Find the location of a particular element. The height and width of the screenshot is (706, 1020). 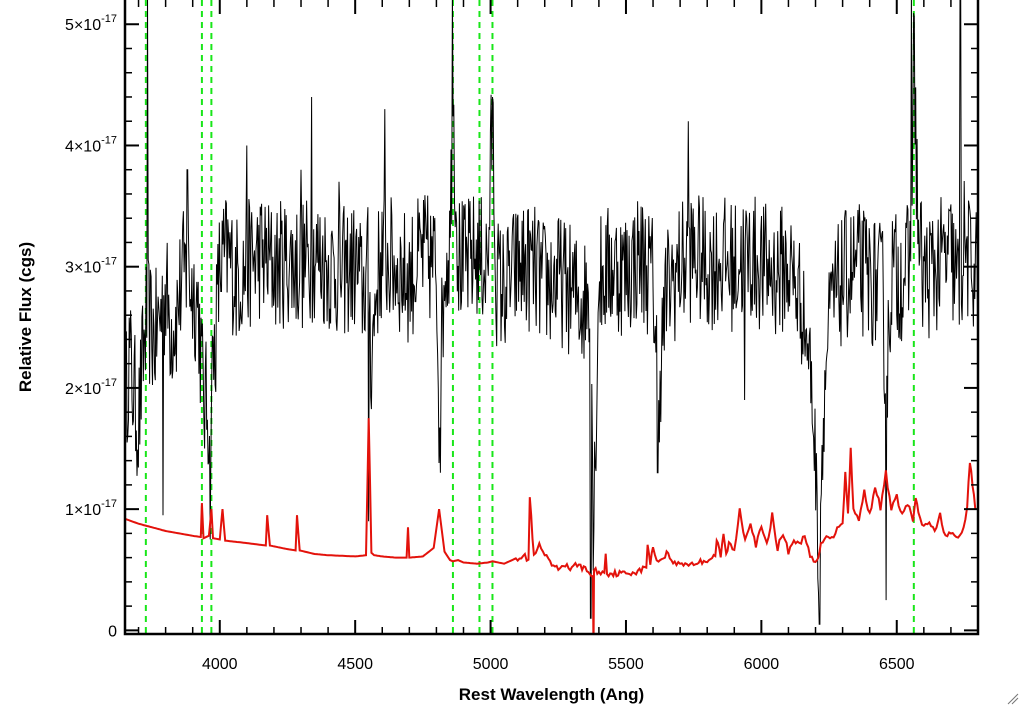

x-tick-label: 4000 is located at coordinates (220, 664).